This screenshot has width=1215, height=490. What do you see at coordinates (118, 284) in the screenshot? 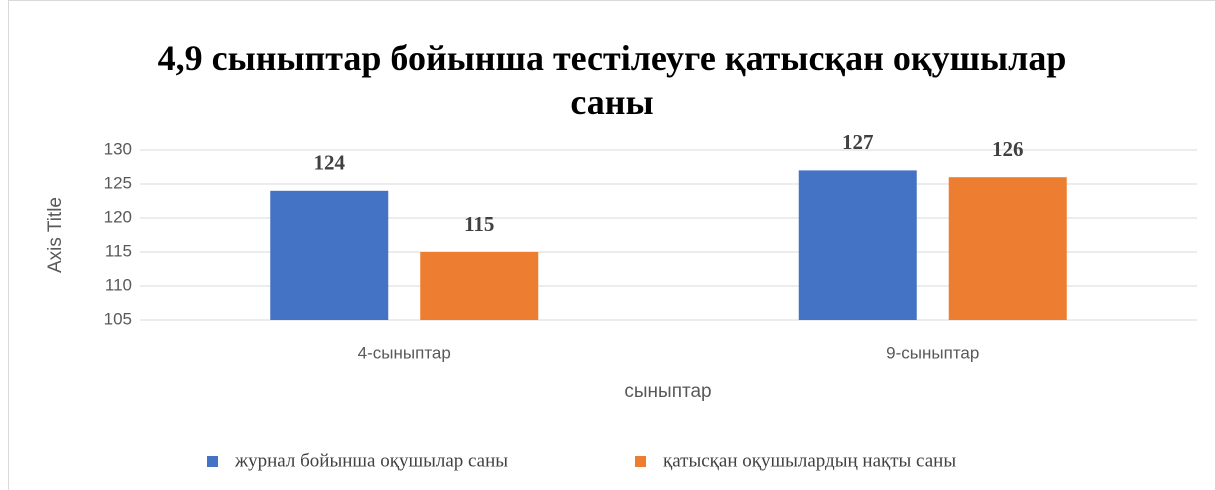
I see `y-tick-label: 110` at bounding box center [118, 284].